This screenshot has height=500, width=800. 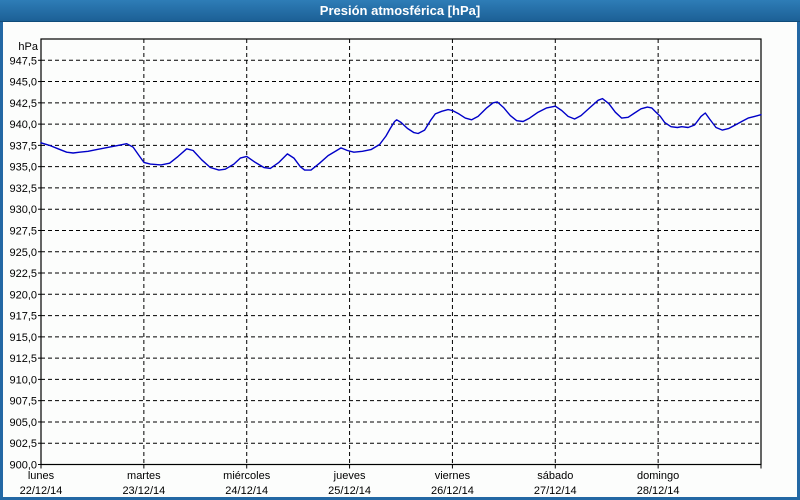 I want to click on y-tick-label: 942,5, so click(x=23, y=104).